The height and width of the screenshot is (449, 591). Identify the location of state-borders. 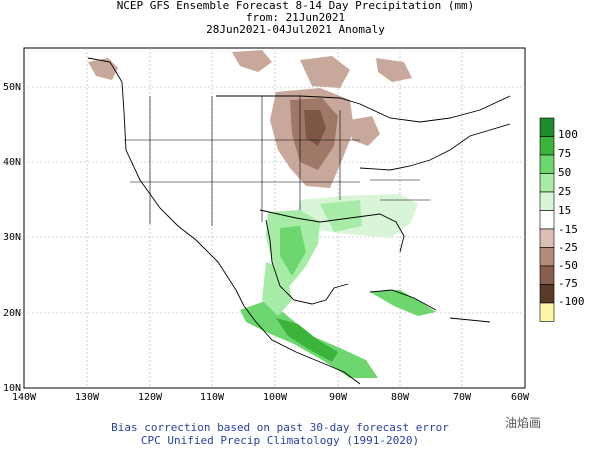
(277, 161).